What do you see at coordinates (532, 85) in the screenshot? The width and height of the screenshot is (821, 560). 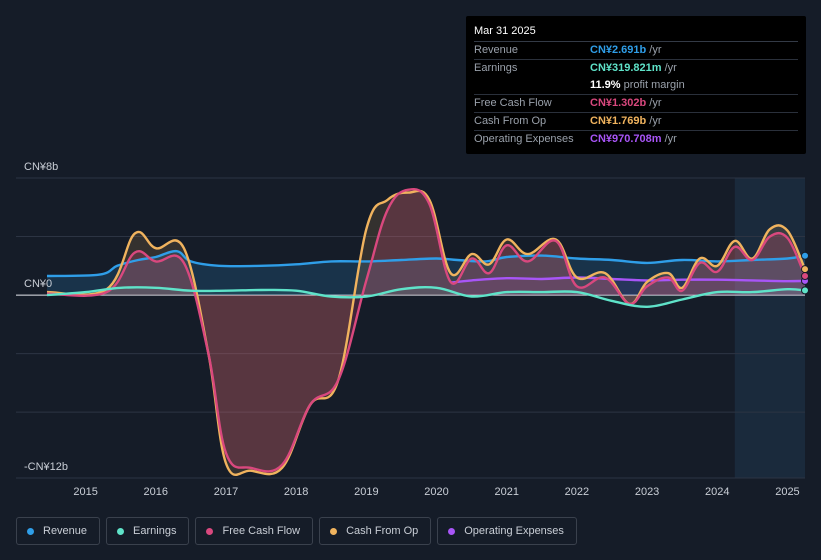 I see `tooltip-label` at bounding box center [532, 85].